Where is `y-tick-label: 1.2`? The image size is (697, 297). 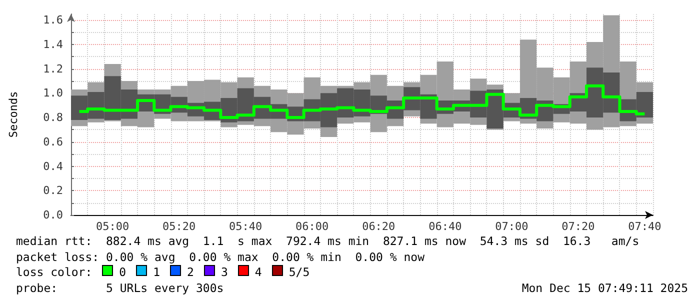
y-tick-label: 1.2 is located at coordinates (53, 69).